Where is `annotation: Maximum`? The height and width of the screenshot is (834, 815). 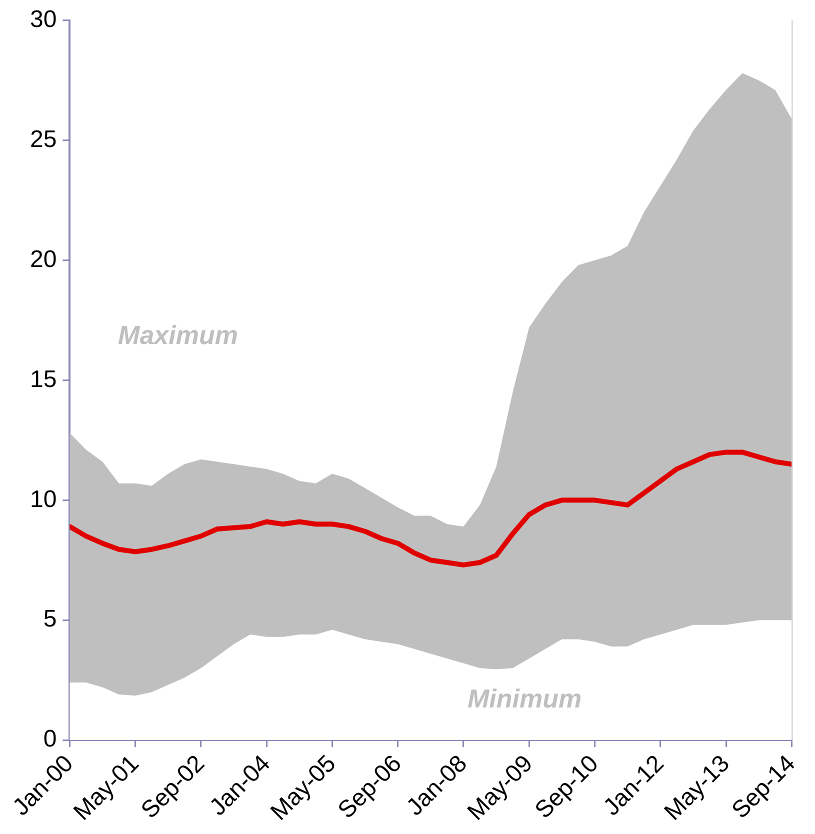 annotation: Maximum is located at coordinates (178, 335).